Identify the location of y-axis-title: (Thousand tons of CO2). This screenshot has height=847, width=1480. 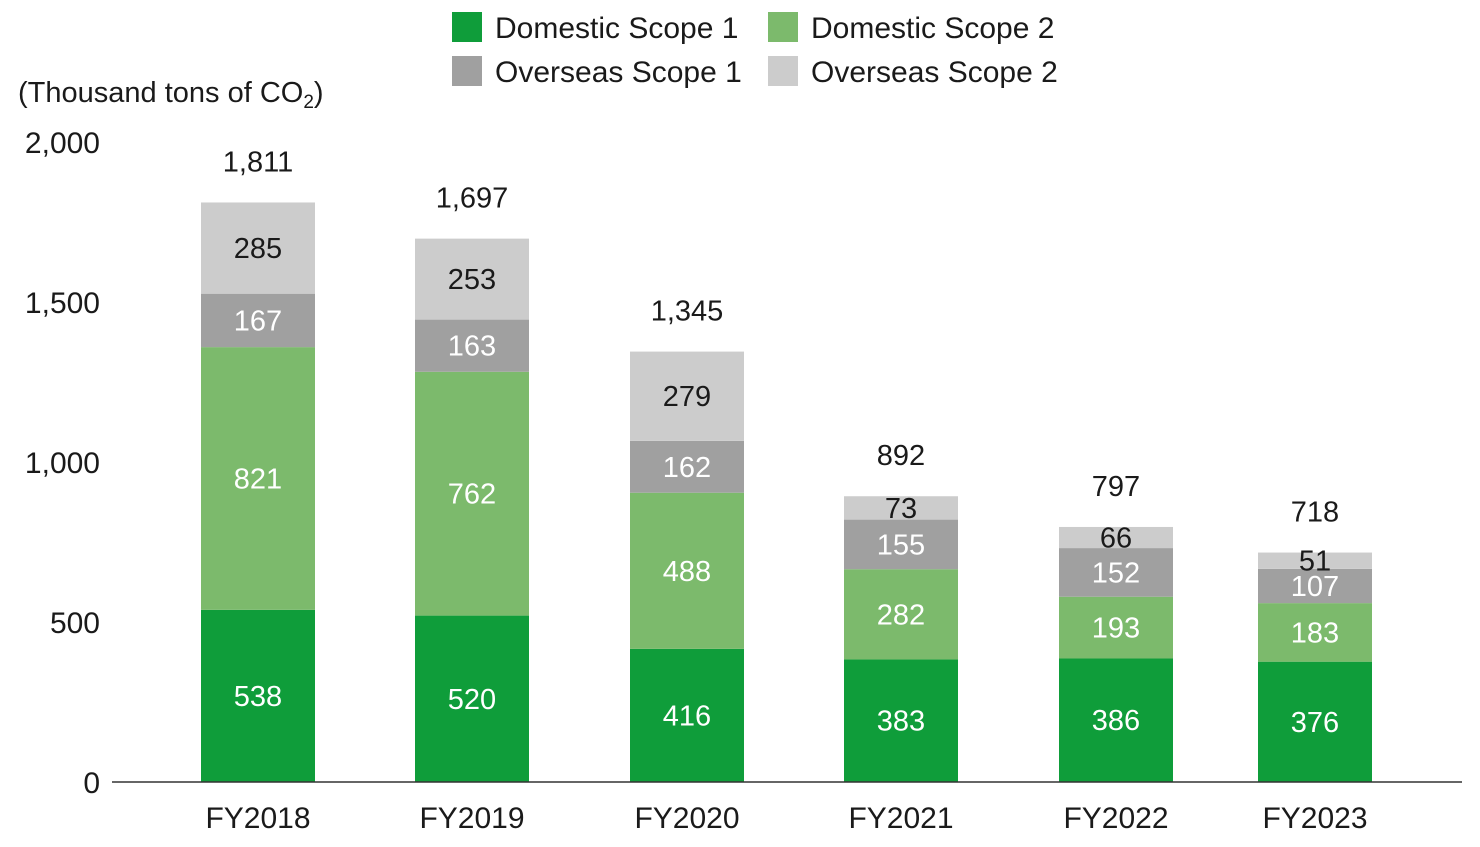
(171, 95).